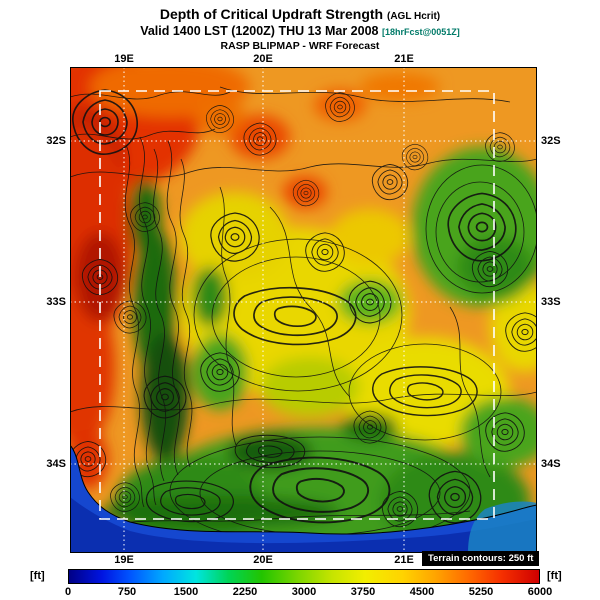 This screenshot has width=600, height=600. What do you see at coordinates (263, 59) in the screenshot?
I see `lon-label-20e-top: 20E` at bounding box center [263, 59].